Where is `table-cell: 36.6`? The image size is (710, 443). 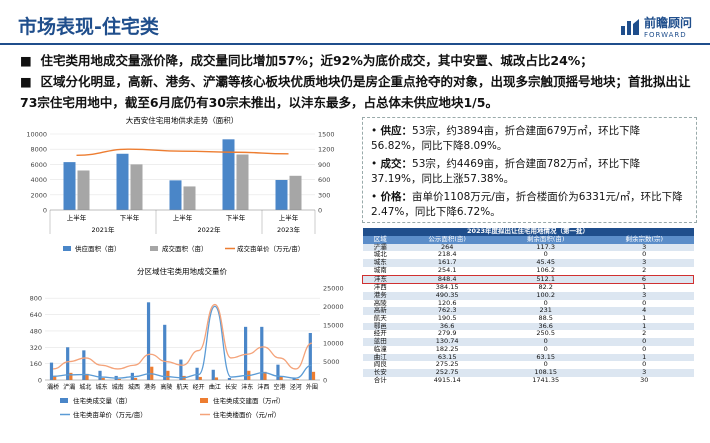
table-cell: 36.6 is located at coordinates (545, 326).